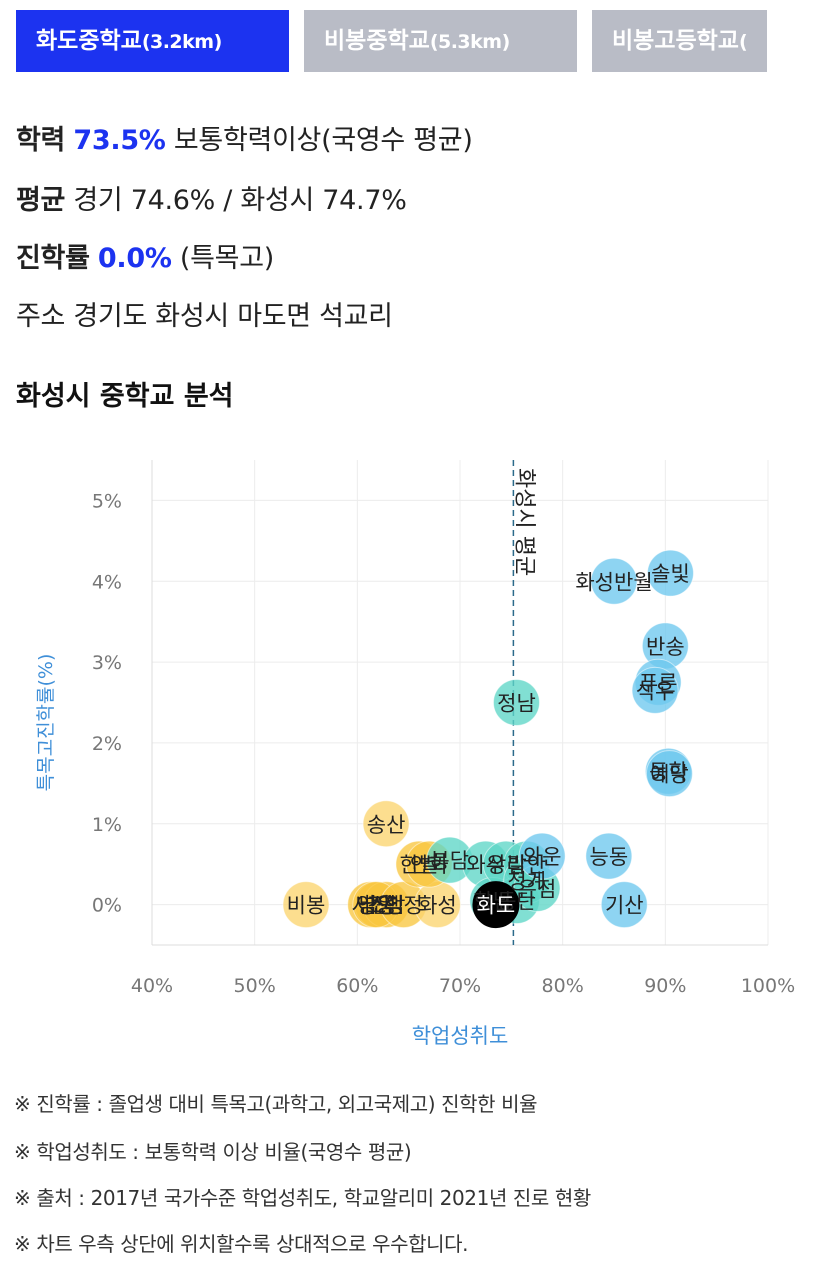  Describe the element at coordinates (449, 861) in the screenshot. I see `data-label: 봉담` at that location.